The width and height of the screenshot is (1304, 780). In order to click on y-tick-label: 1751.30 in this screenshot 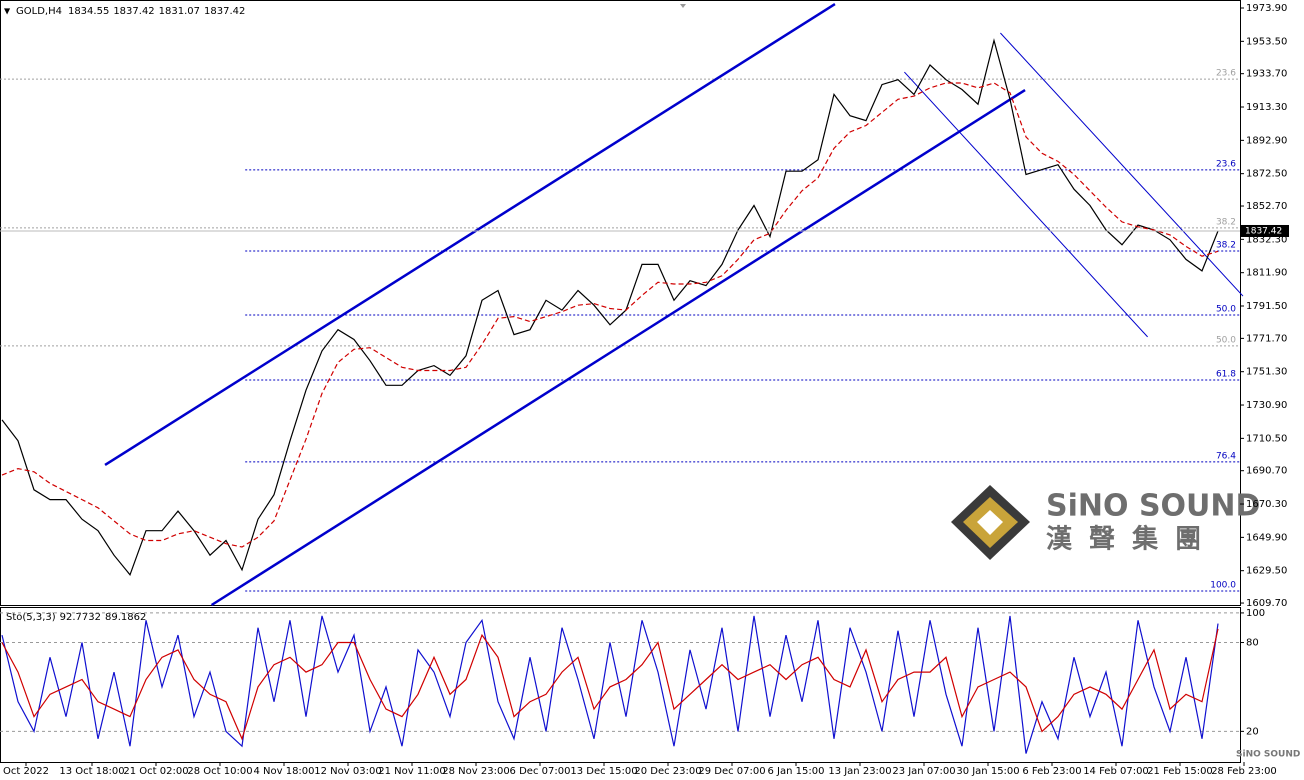, I will do `click(1266, 372)`.